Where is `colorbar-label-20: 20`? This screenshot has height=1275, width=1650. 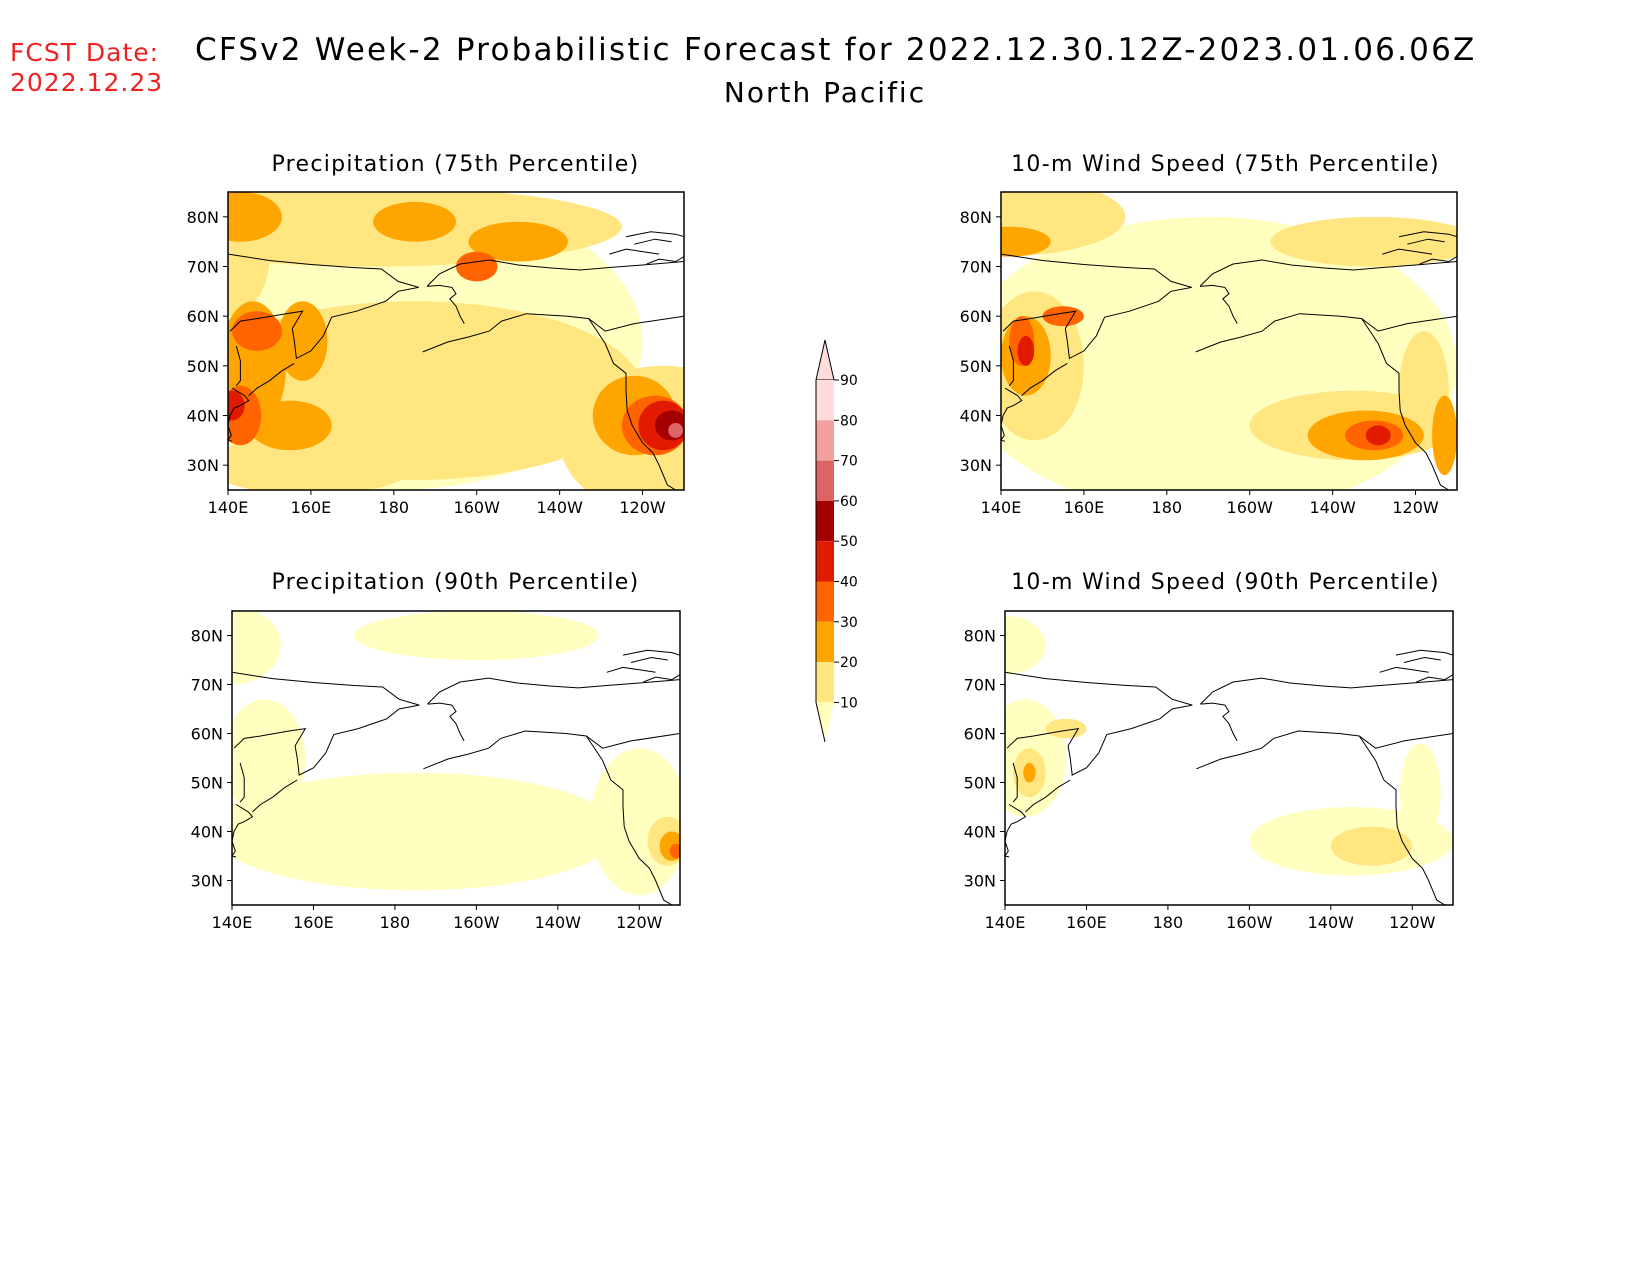
colorbar-label-20: 20 is located at coordinates (849, 663).